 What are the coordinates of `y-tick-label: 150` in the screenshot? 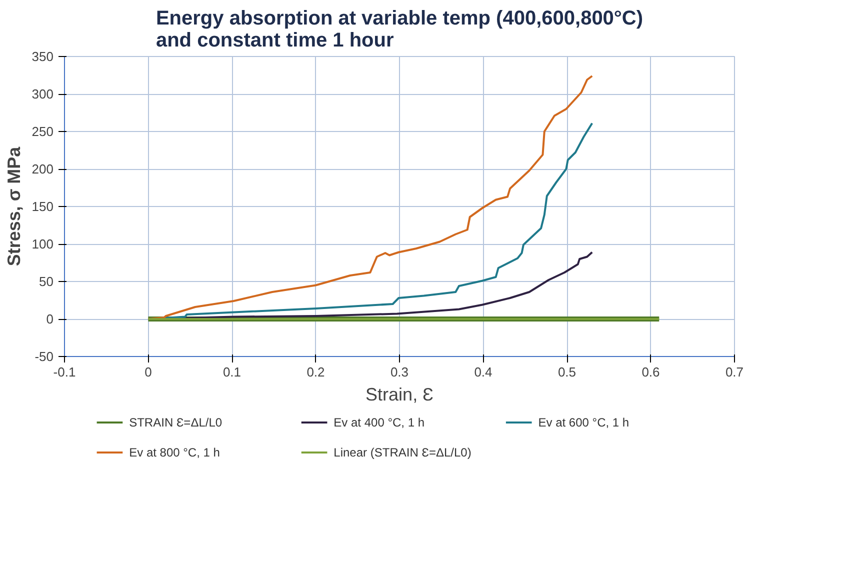 It's located at (43, 206).